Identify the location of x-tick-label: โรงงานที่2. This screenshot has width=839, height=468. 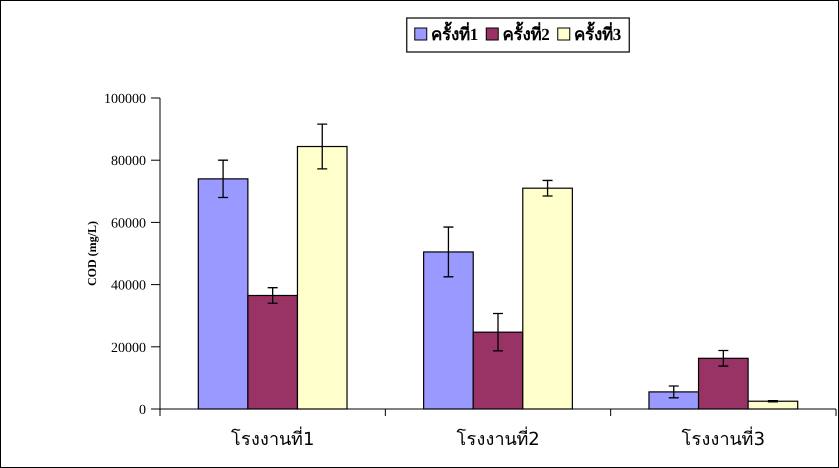
(498, 438).